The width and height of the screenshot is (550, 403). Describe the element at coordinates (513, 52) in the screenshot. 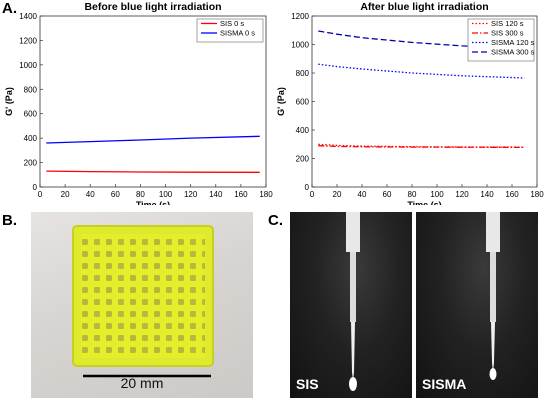

I see `legend-entry: SISMA 300 s` at that location.